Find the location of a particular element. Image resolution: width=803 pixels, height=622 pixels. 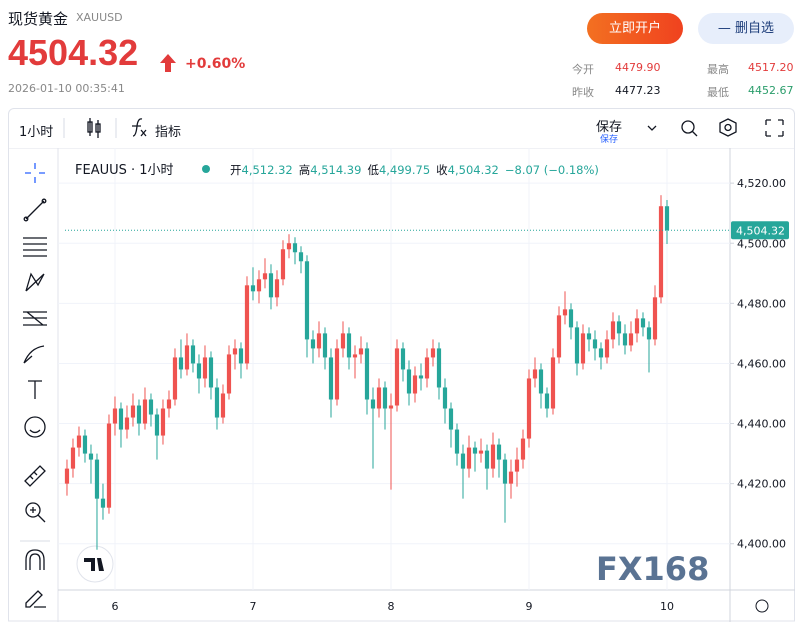

toolbar-icons is located at coordinates (423, 128).